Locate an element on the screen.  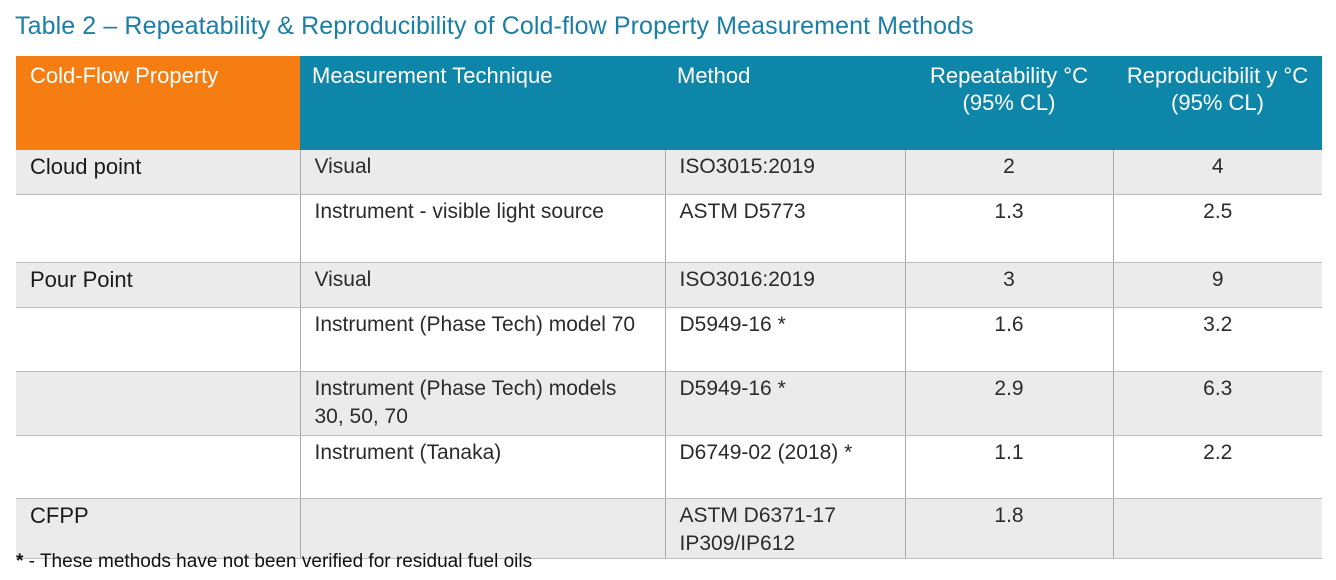
cell-reproducibility is located at coordinates (1217, 528).